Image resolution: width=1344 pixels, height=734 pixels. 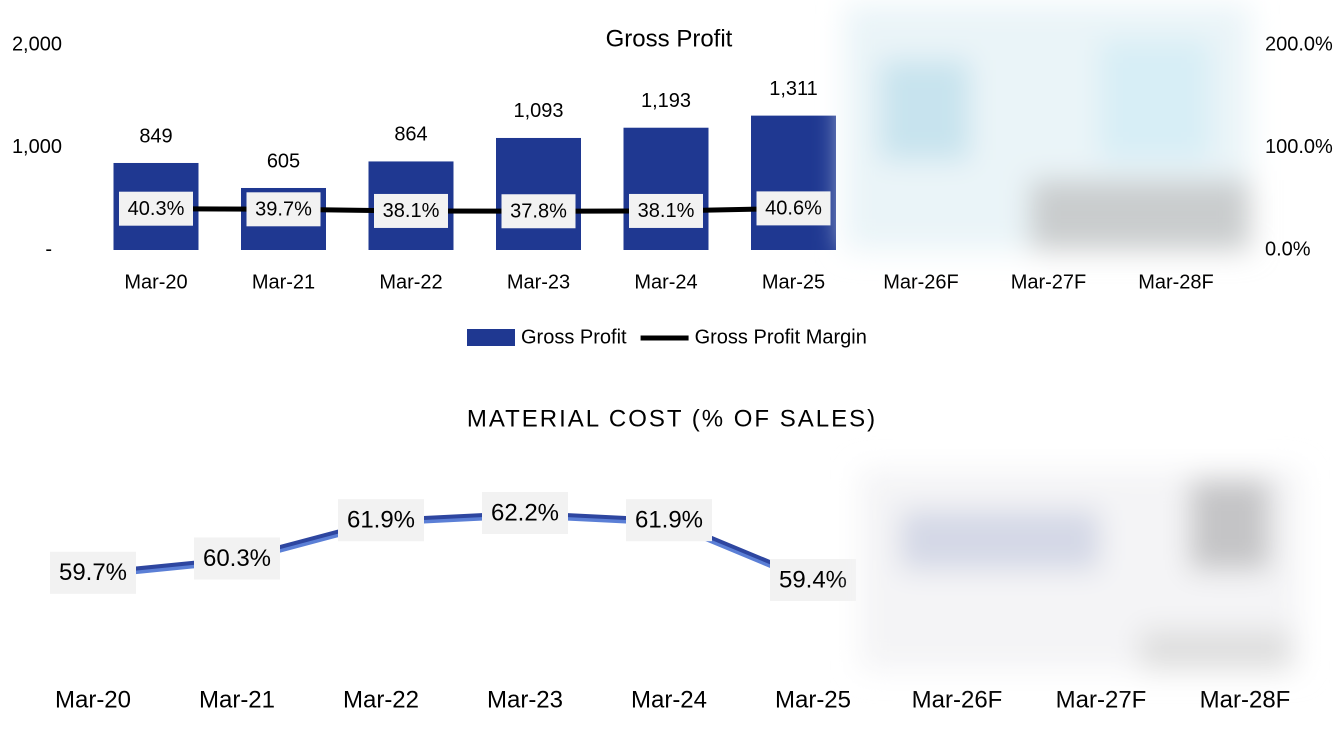 I want to click on data-label: 62.2%, so click(x=525, y=512).